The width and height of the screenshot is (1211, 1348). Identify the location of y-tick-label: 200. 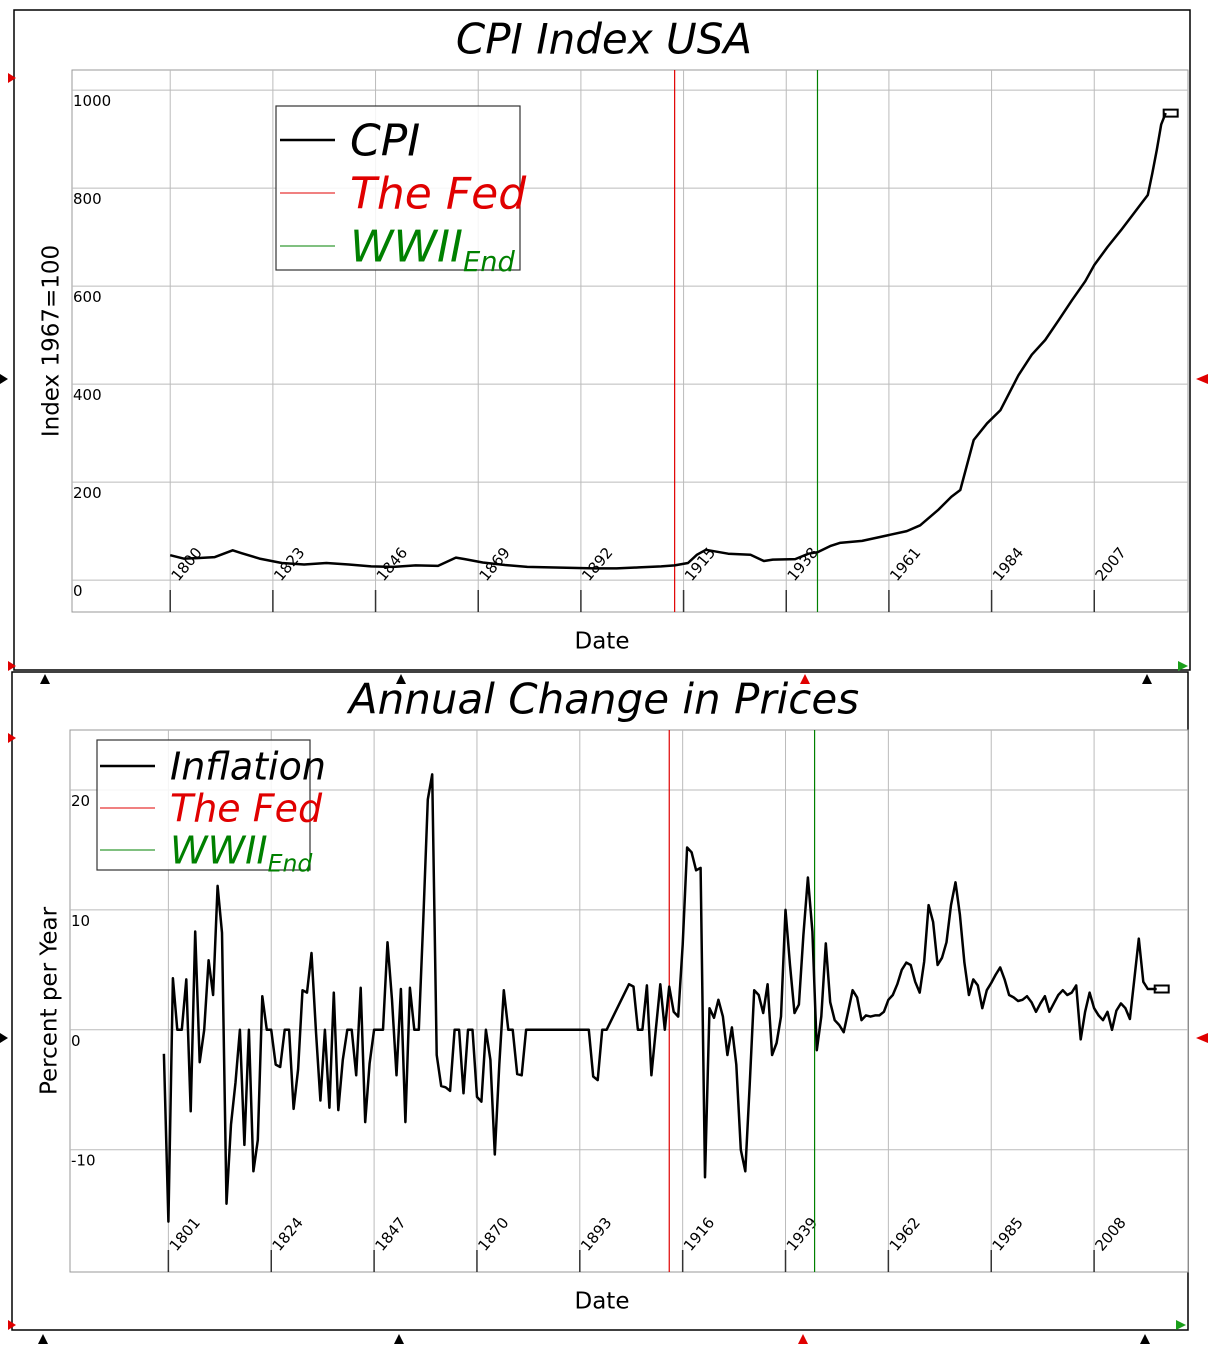
(87, 493).